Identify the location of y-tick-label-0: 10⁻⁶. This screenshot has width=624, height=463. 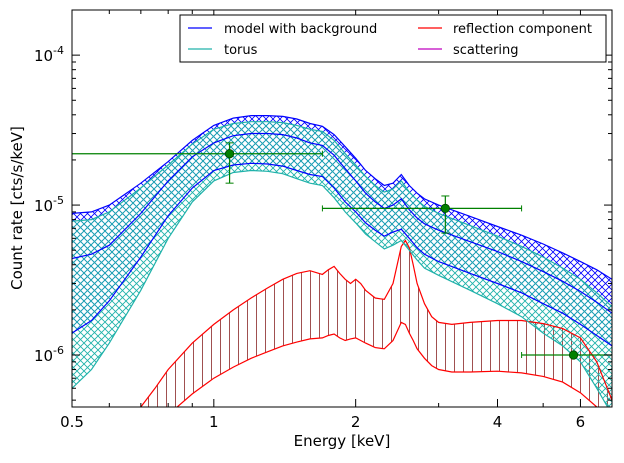
(49, 354).